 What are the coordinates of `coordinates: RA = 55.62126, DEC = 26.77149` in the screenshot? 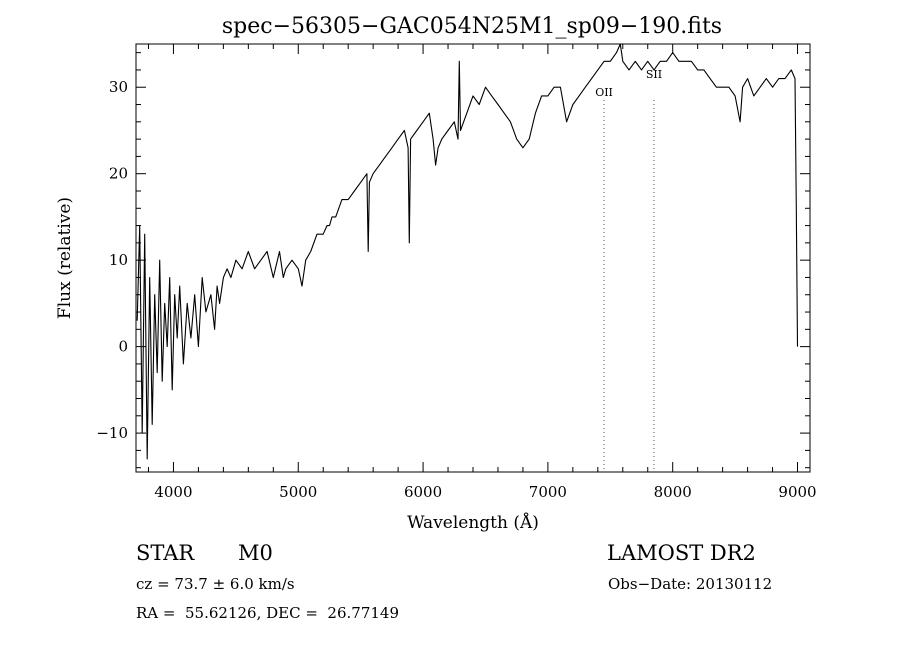 It's located at (268, 613).